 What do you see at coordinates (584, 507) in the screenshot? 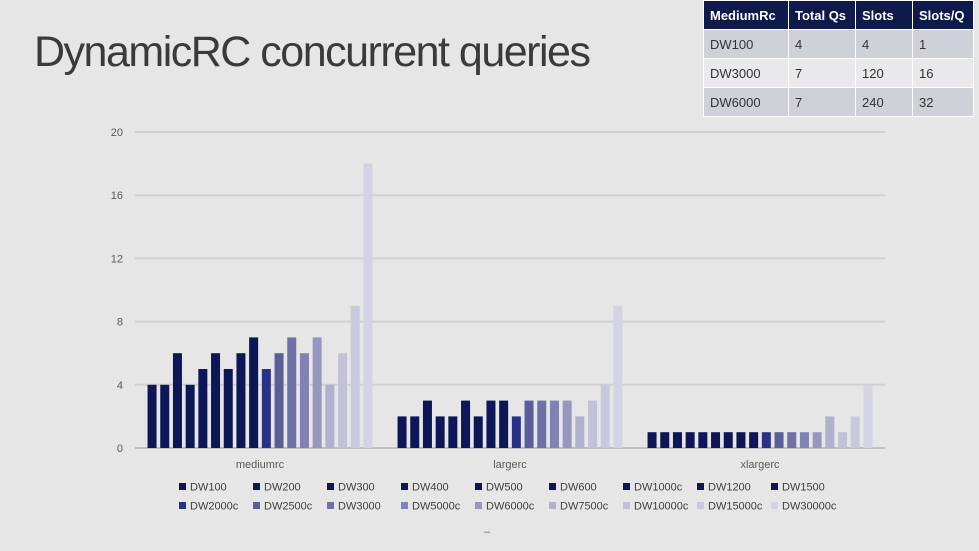
I see `legend-label: DW7500c` at bounding box center [584, 507].